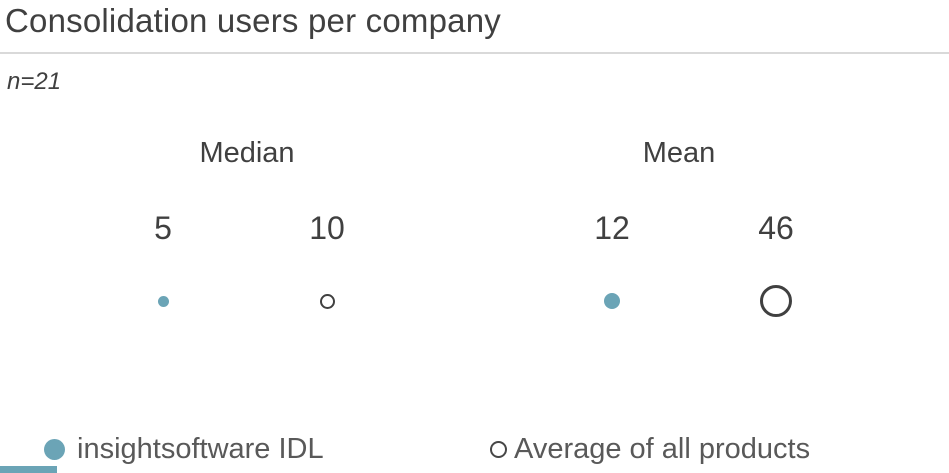 The width and height of the screenshot is (949, 473). Describe the element at coordinates (34, 81) in the screenshot. I see `sample-size-note: n=21` at that location.